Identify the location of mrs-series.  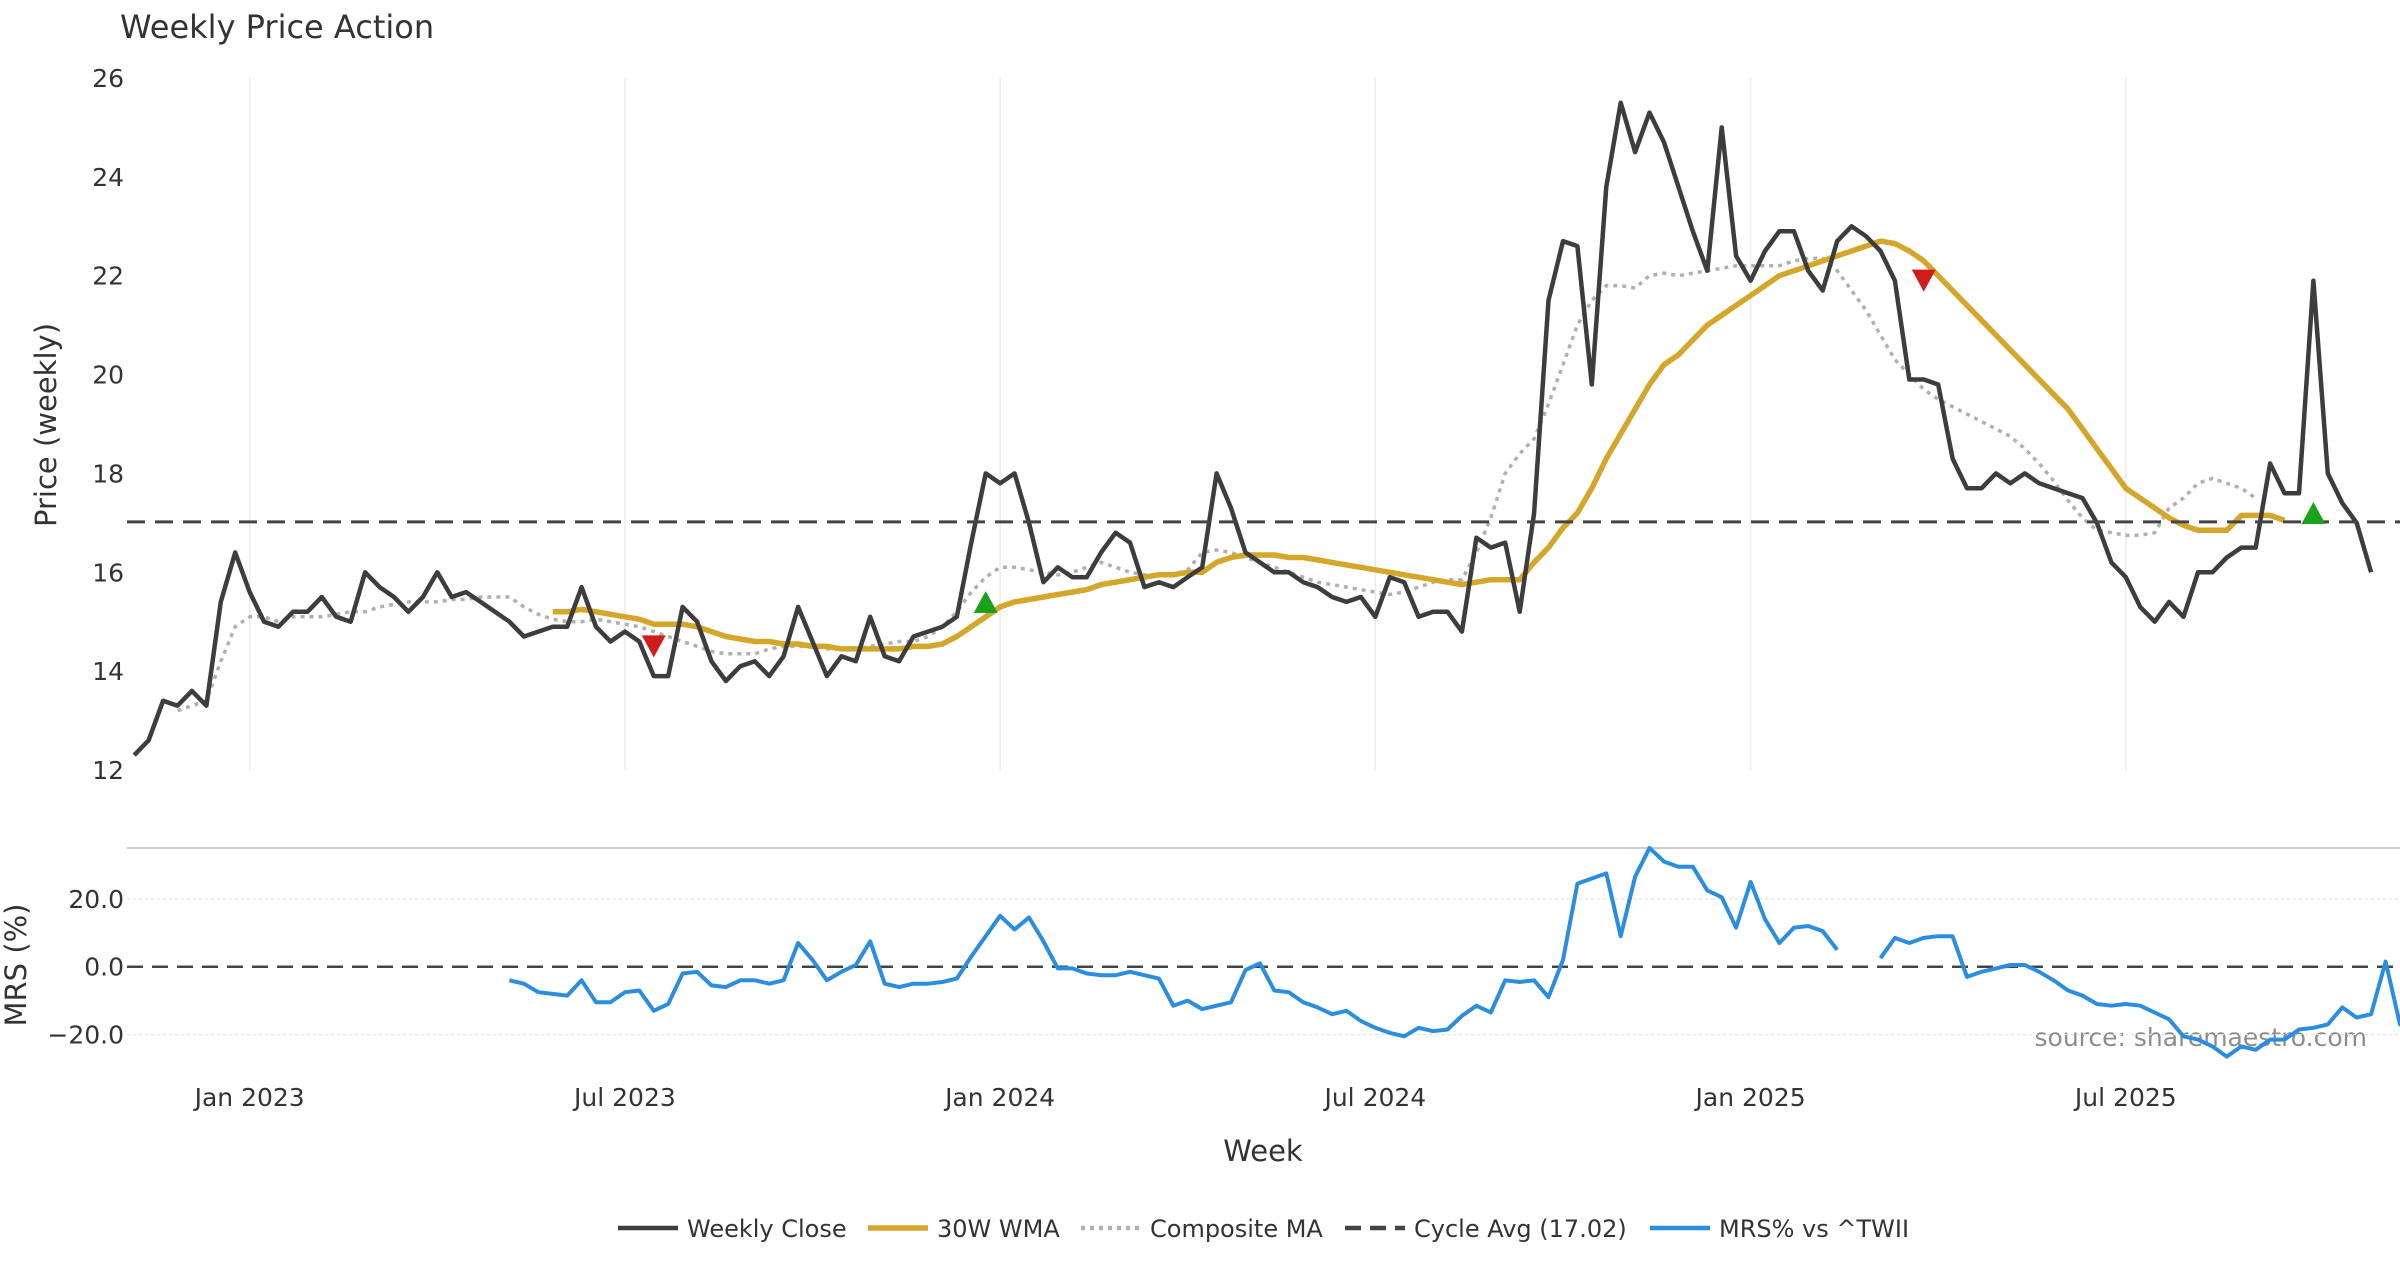
(1454, 952).